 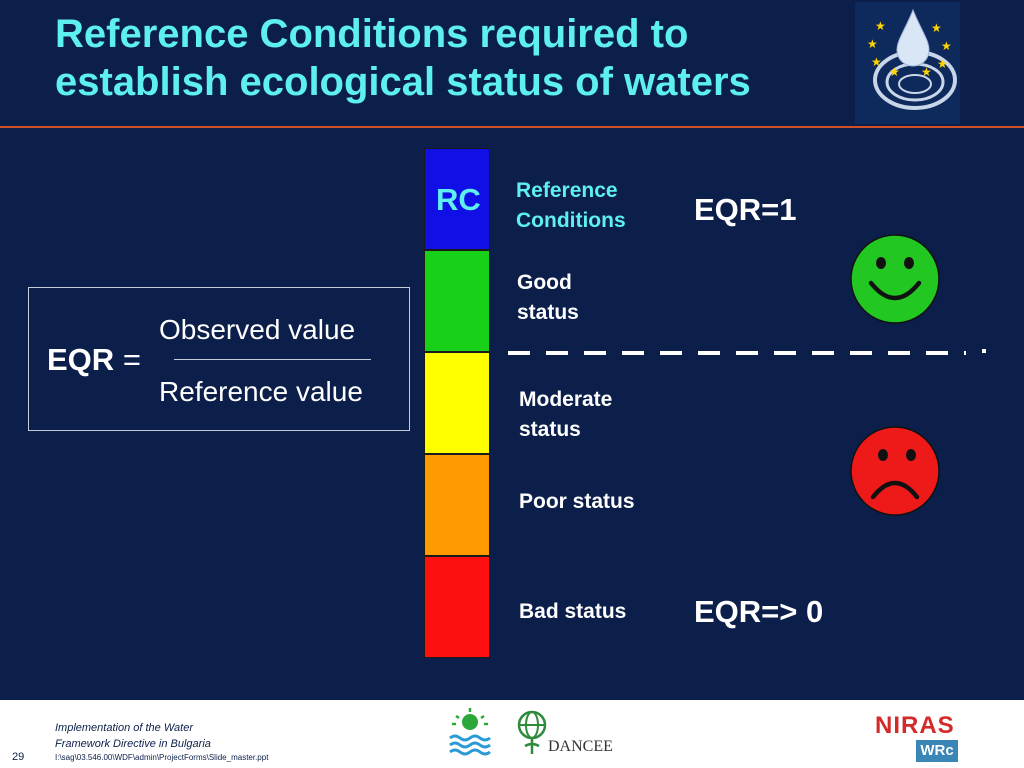 What do you see at coordinates (745, 209) in the screenshot?
I see `eqr-one-label: EQR=1` at bounding box center [745, 209].